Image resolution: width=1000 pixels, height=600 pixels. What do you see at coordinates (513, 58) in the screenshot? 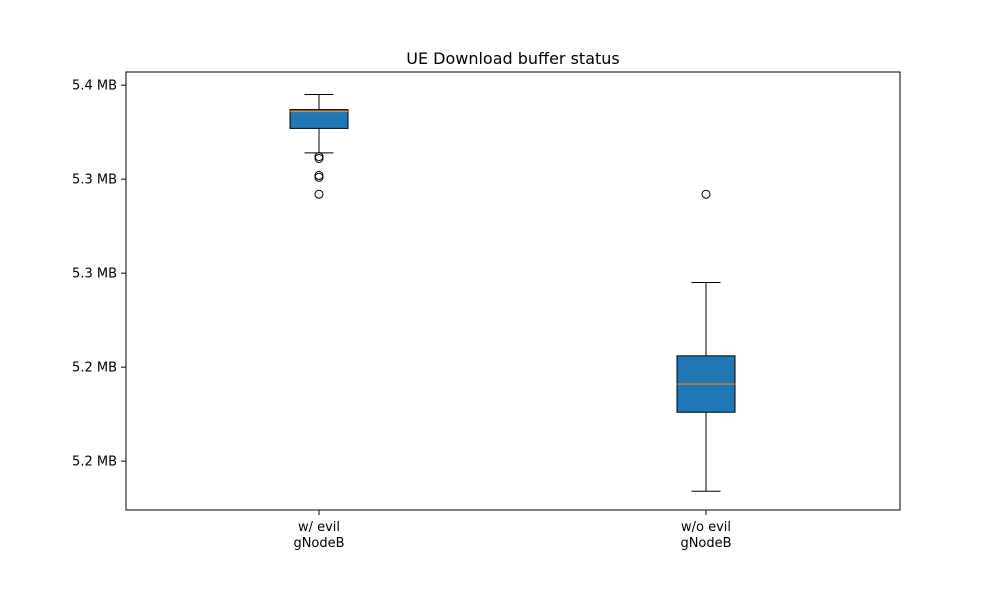
I see `chart-title: UE Download buffer status` at bounding box center [513, 58].